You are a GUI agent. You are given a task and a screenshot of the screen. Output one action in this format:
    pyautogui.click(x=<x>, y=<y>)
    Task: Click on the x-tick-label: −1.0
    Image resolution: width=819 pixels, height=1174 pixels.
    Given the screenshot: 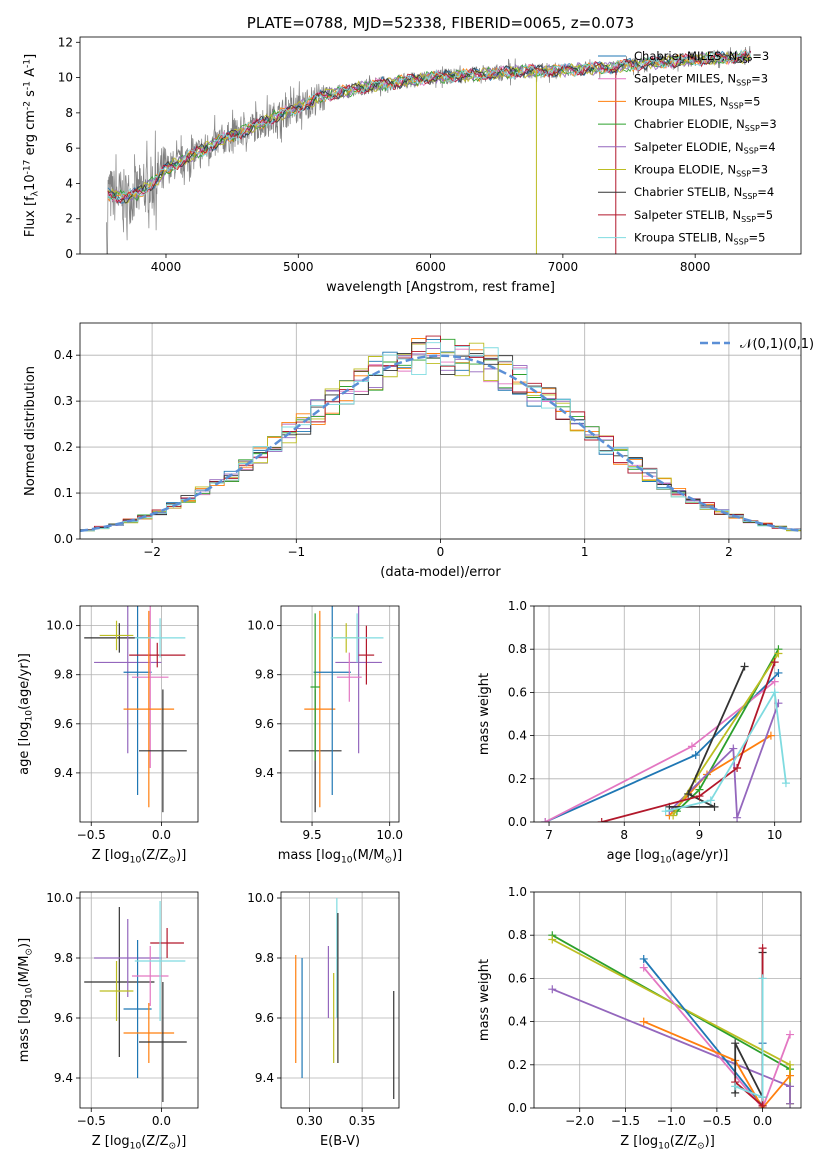 What is the action you would take?
    pyautogui.click(x=671, y=1121)
    